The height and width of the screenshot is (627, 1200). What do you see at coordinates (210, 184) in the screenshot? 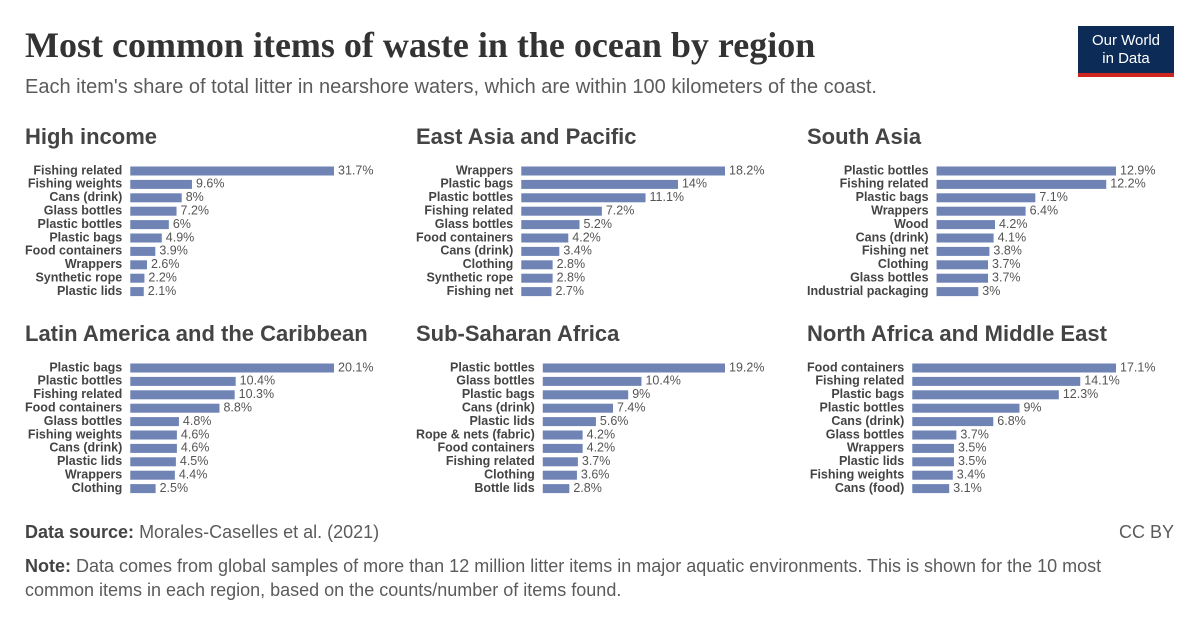
I see `value-label: 9.6%` at bounding box center [210, 184].